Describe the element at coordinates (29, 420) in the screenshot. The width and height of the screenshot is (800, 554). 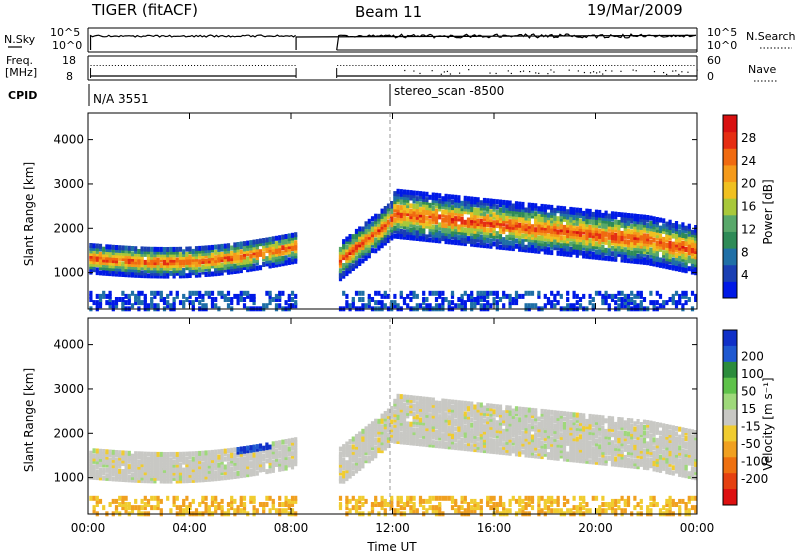
I see `velocity-y-axis-label: Slant Range [km]` at that location.